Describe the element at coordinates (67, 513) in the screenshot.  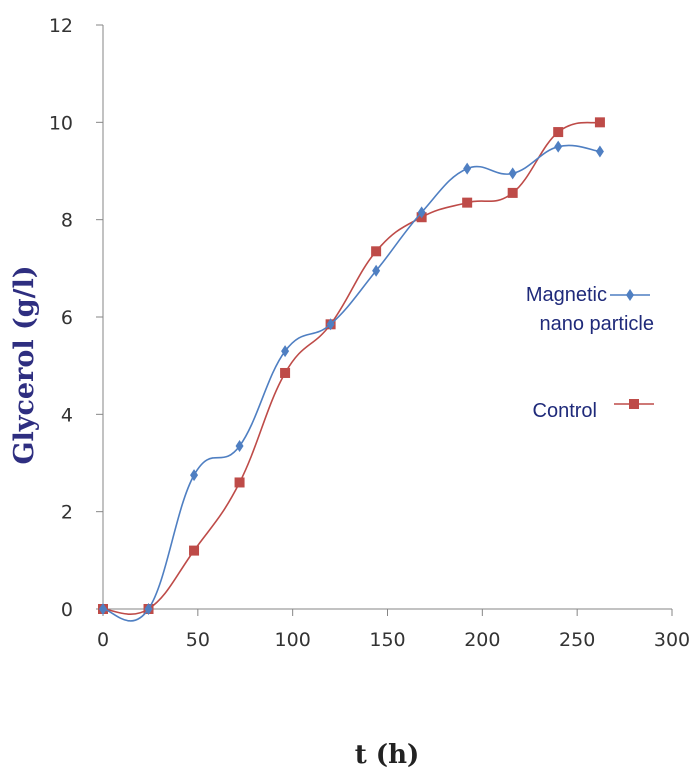
I see `y-tick-label: 2` at that location.